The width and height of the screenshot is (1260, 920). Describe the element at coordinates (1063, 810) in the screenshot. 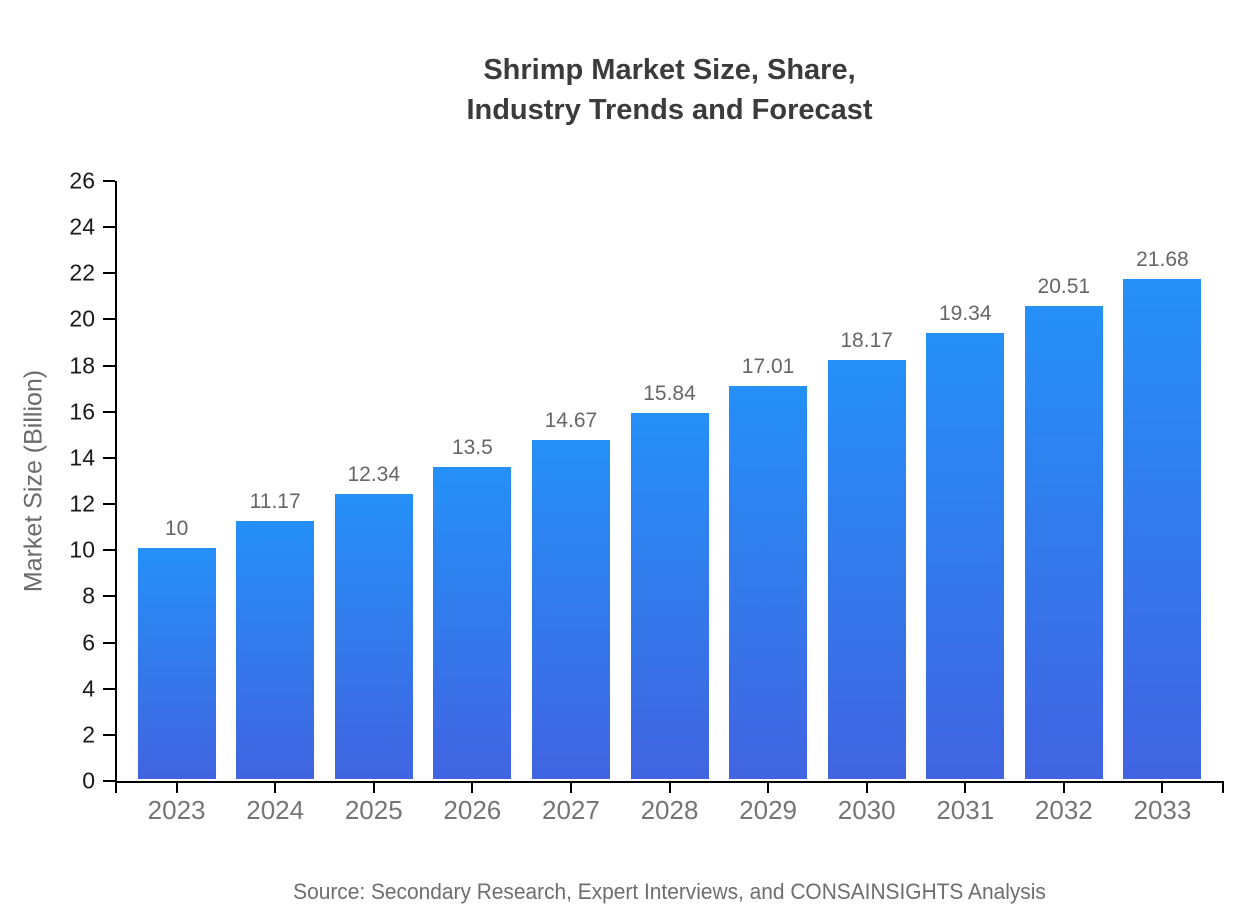

I see `x-tick-label: 2032` at that location.